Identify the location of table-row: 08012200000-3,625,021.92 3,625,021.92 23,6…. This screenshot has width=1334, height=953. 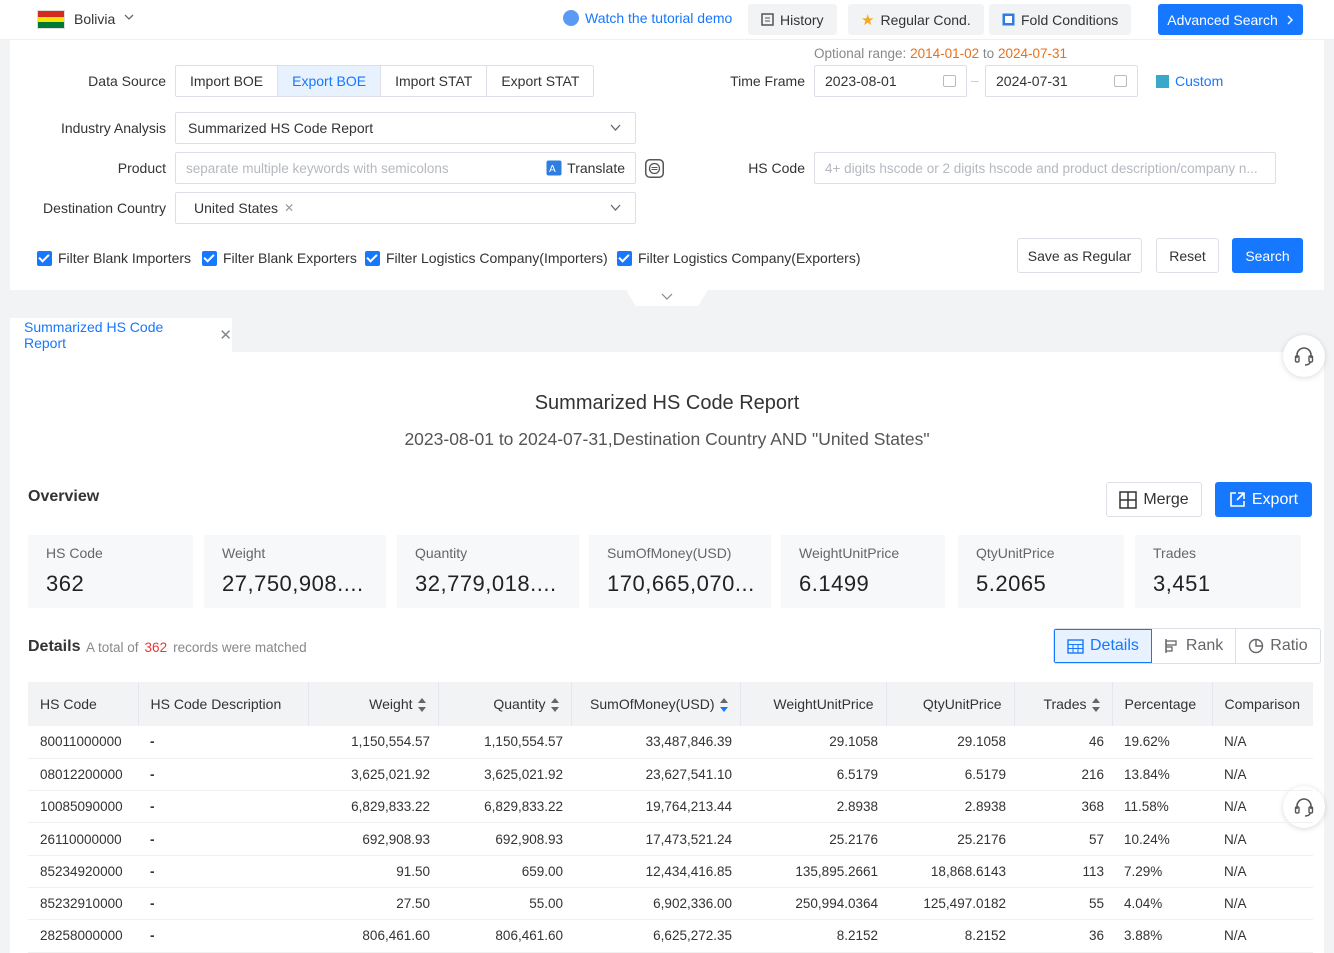
(670, 775).